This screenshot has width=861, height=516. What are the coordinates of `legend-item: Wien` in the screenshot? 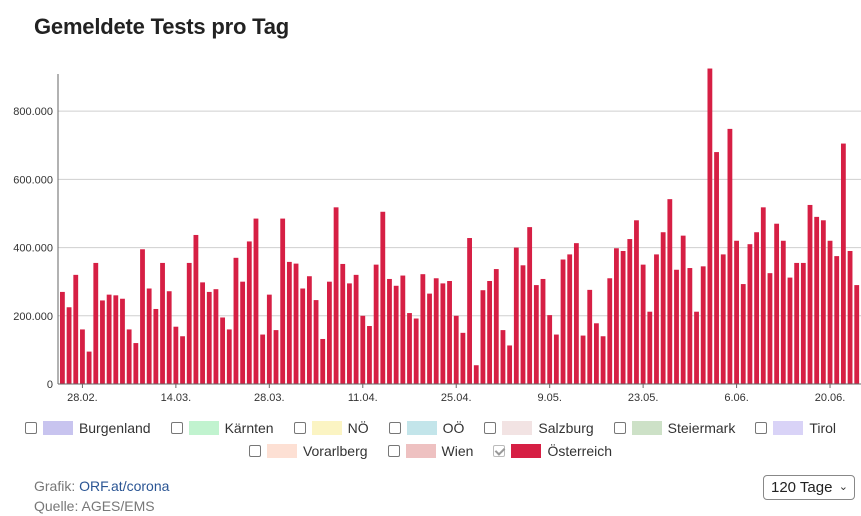 It's located at (430, 451).